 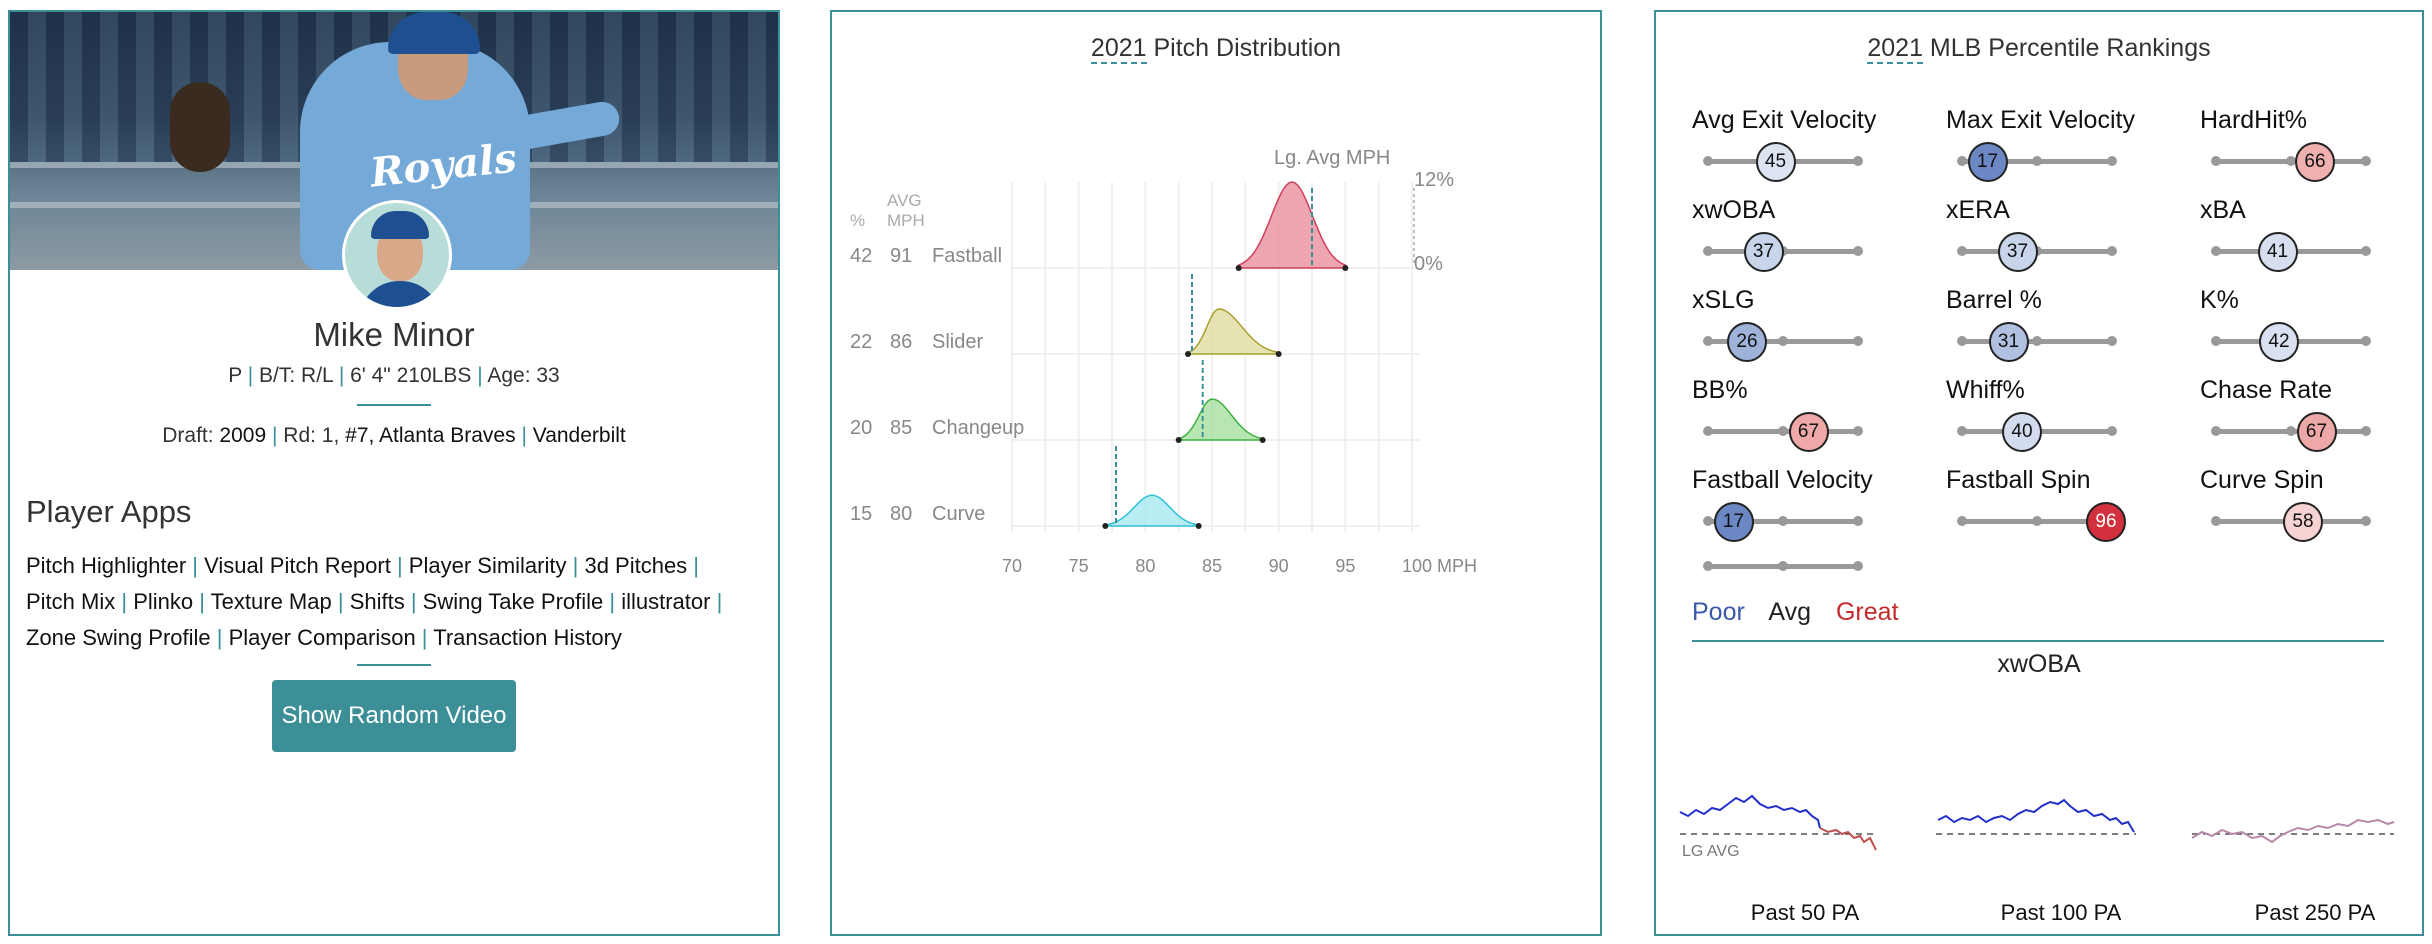 I want to click on xwoba-line-50-below, so click(x=1848, y=839).